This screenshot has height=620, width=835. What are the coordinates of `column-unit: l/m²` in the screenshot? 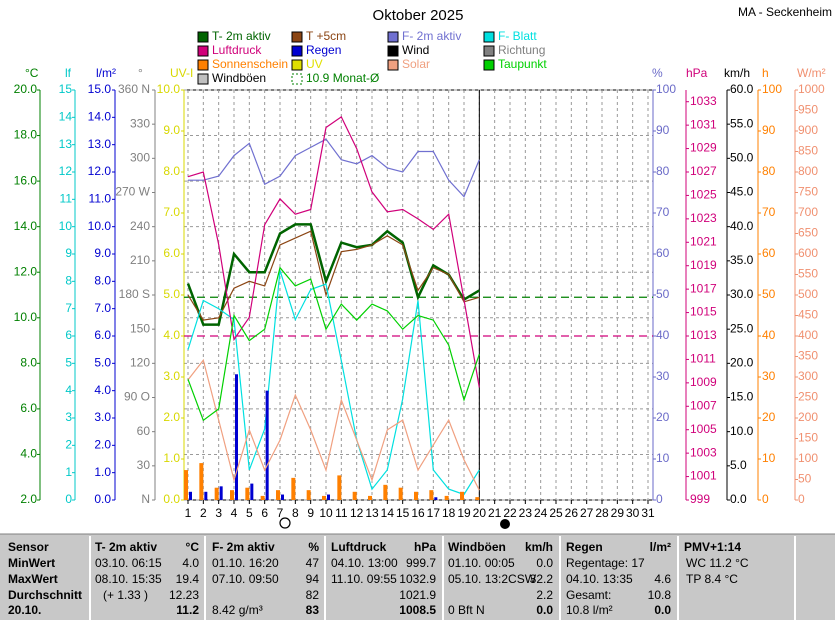 It's located at (660, 547).